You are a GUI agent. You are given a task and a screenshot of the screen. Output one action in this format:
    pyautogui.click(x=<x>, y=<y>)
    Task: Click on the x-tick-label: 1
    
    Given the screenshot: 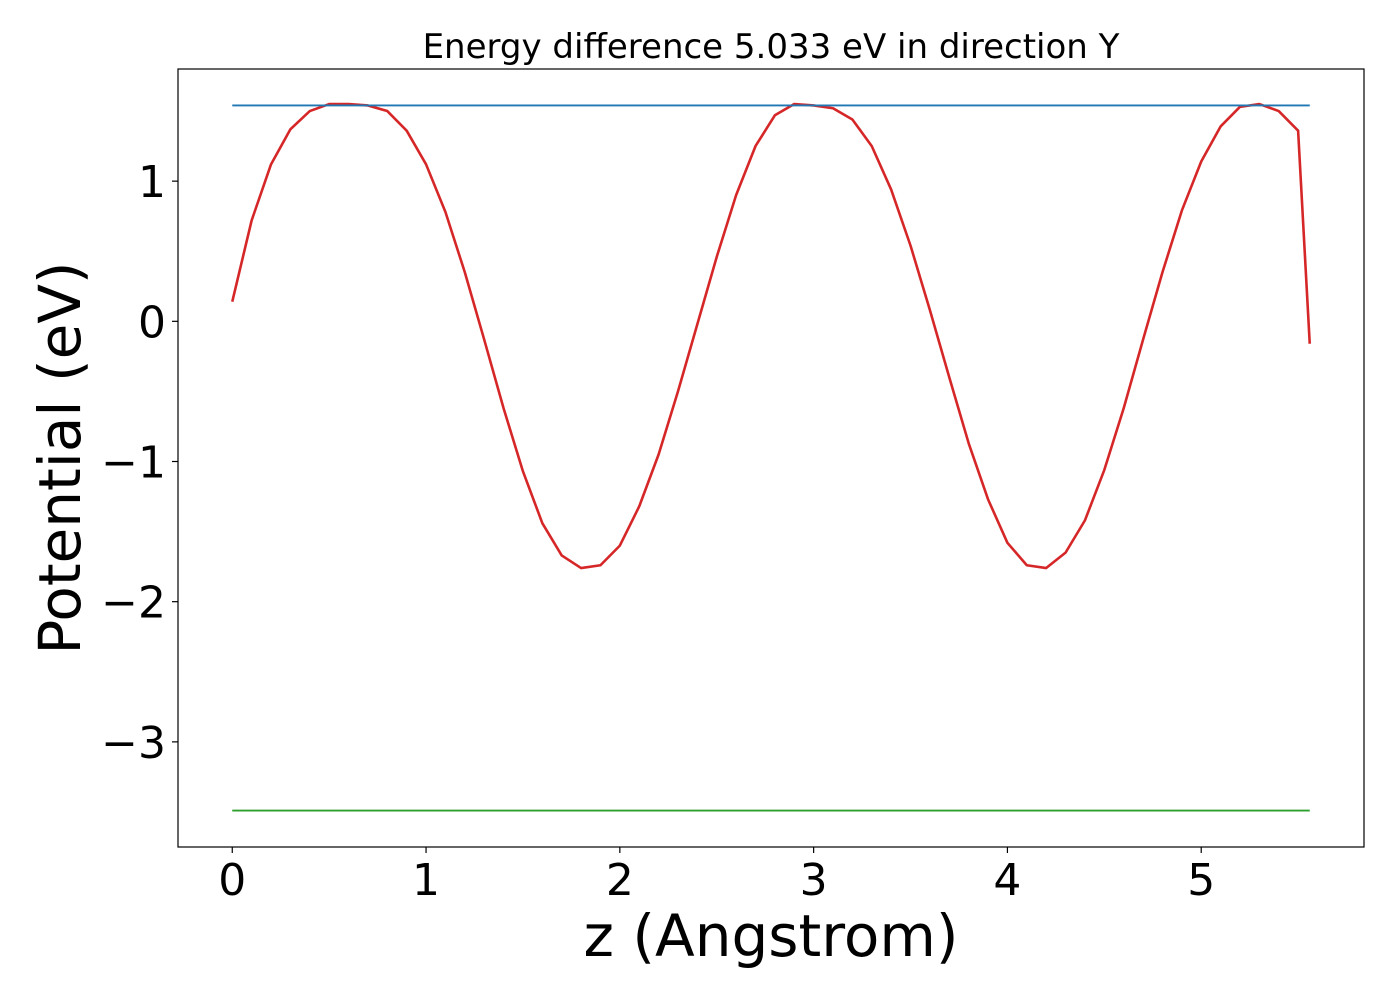 What is the action you would take?
    pyautogui.click(x=426, y=880)
    